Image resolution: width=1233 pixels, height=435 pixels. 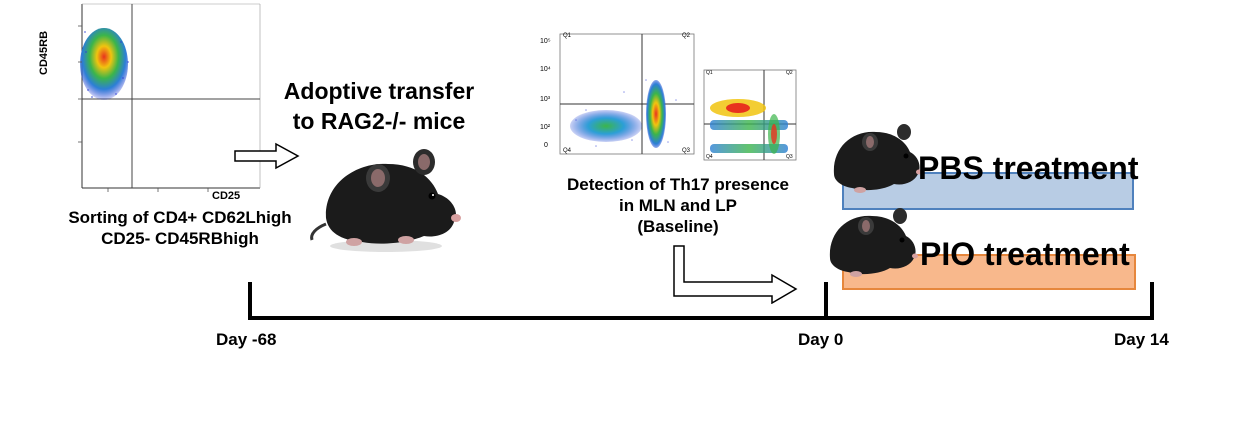 What do you see at coordinates (545, 69) in the screenshot?
I see `flow1-ytick-2: 10⁴` at bounding box center [545, 69].